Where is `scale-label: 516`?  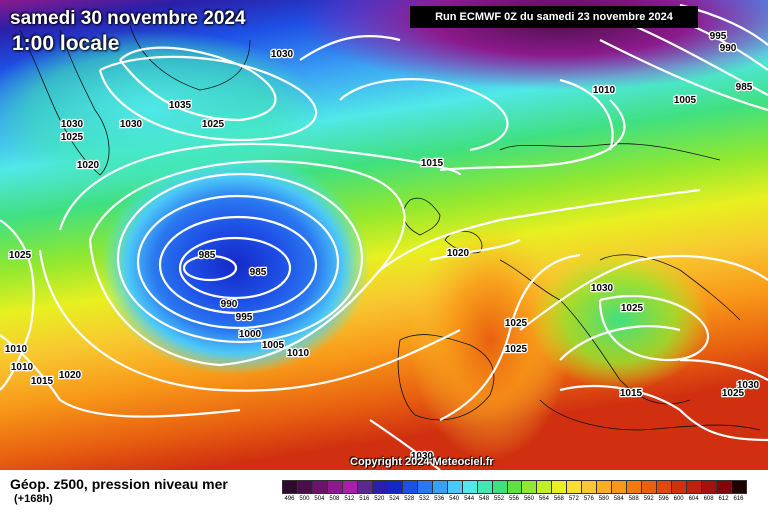
scale-label: 516 is located at coordinates (364, 499).